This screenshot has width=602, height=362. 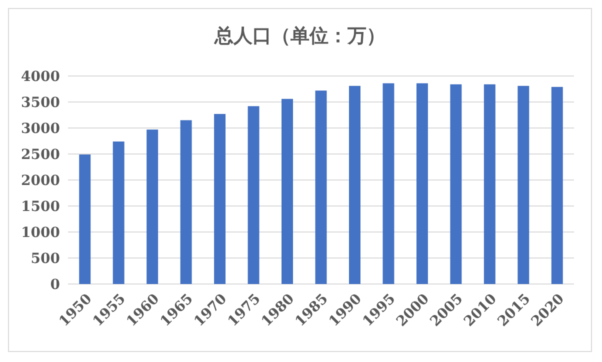 I want to click on y-tick-label: 3500, so click(x=40, y=102).